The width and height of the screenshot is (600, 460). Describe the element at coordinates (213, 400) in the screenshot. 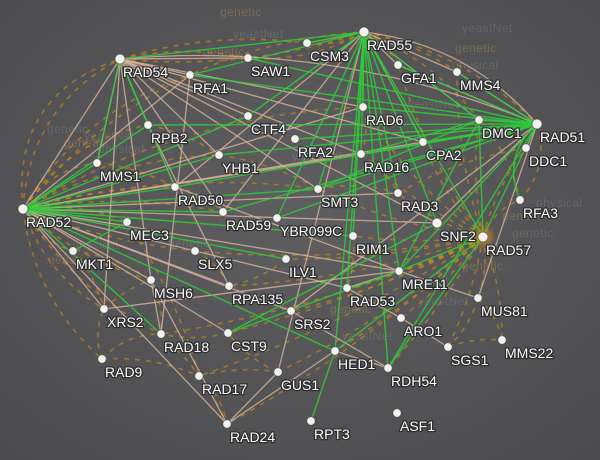

I see `edge-RAD17-RAD24` at that location.